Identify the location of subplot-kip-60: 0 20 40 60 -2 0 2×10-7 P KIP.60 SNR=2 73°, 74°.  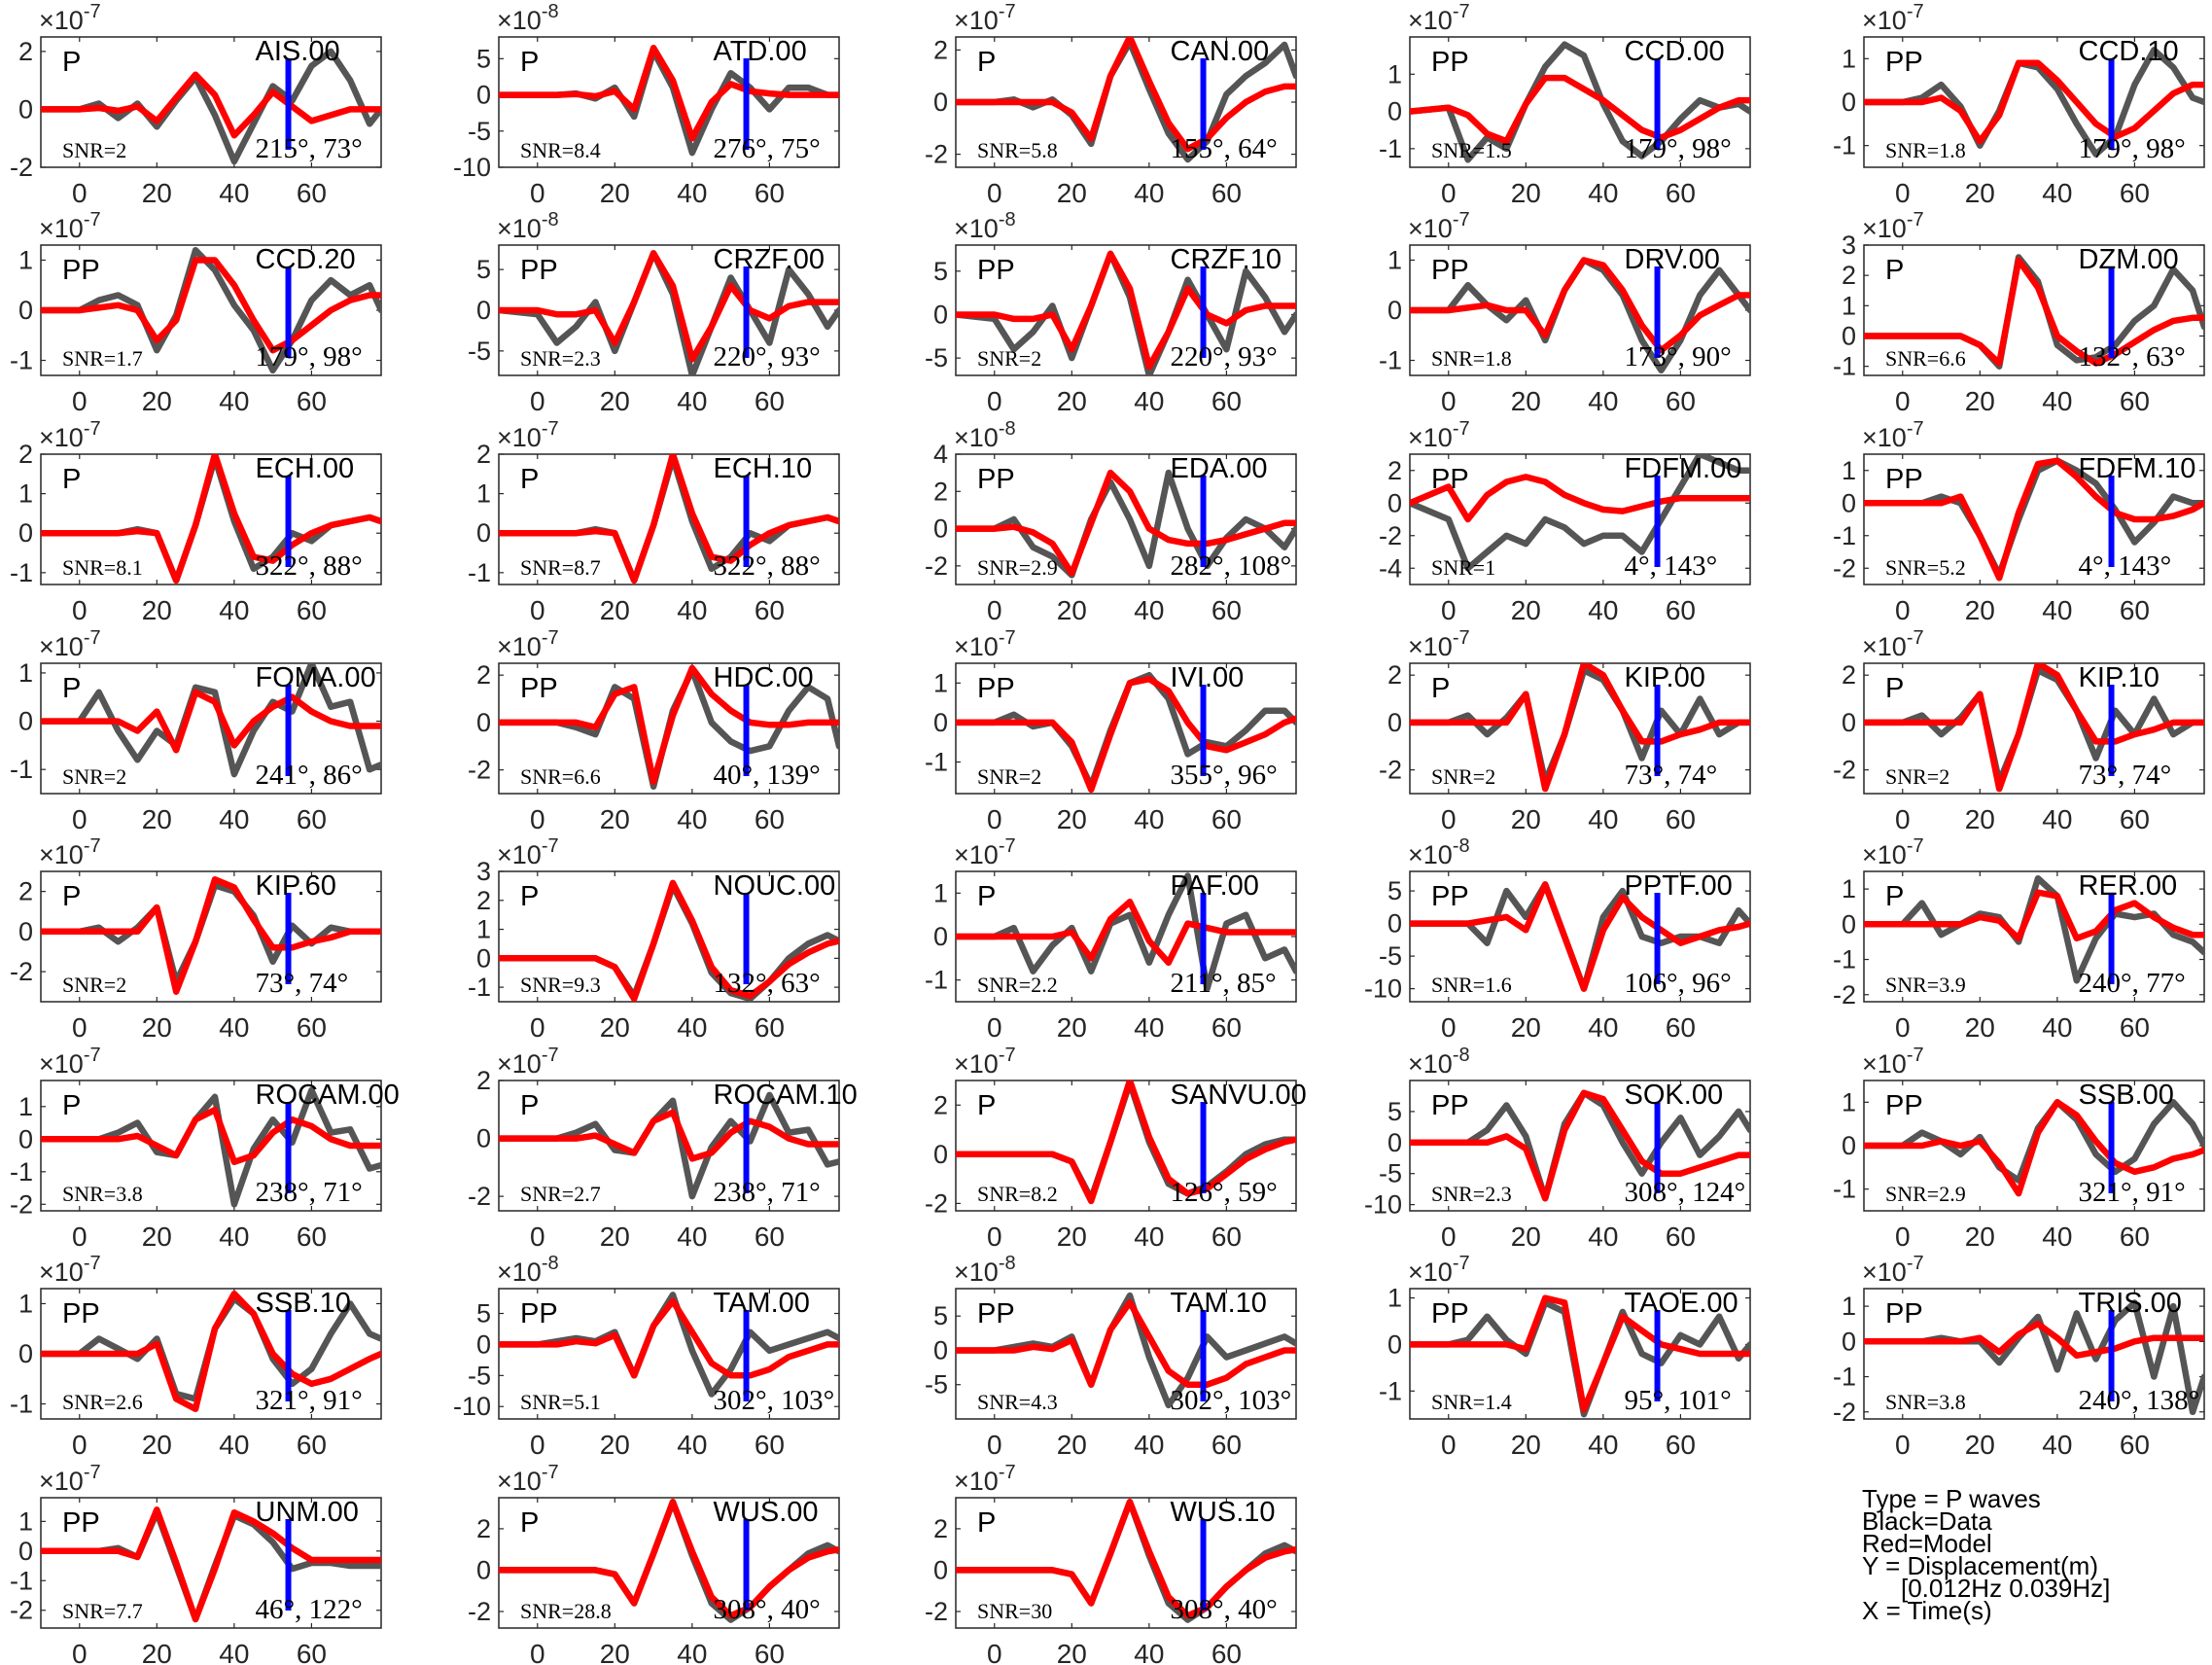
(196, 939).